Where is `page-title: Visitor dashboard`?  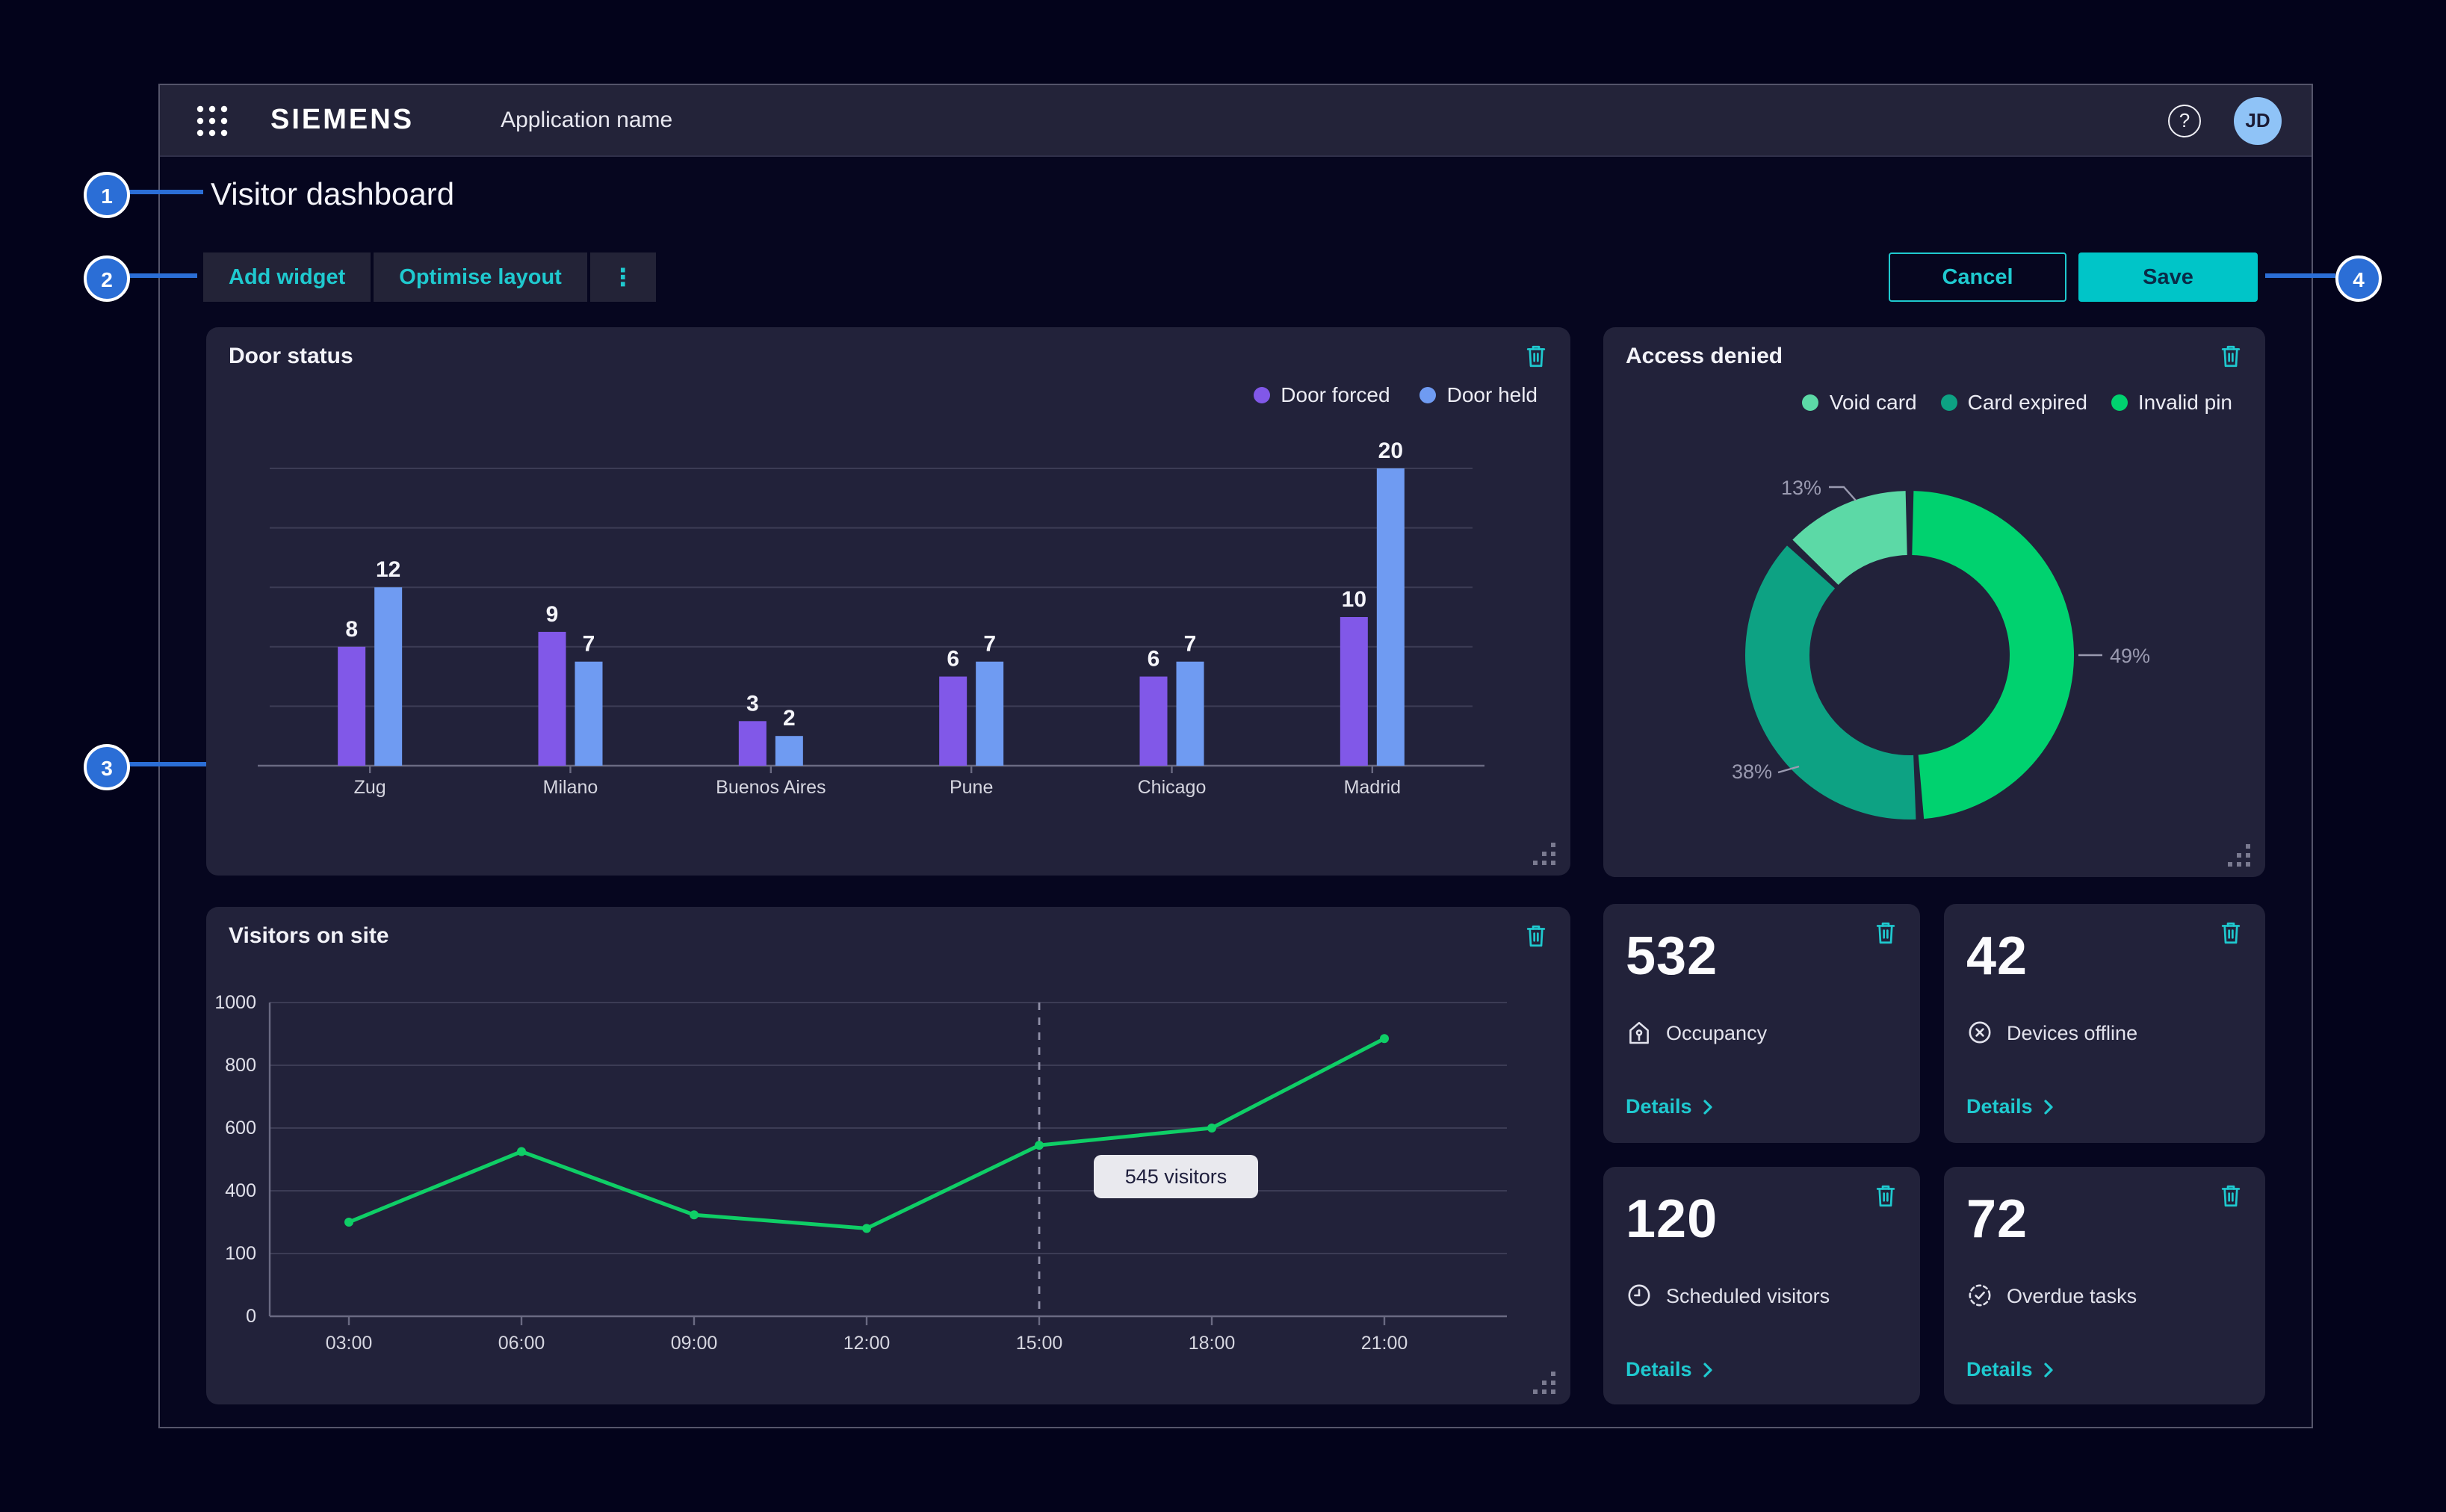 page-title: Visitor dashboard is located at coordinates (333, 195).